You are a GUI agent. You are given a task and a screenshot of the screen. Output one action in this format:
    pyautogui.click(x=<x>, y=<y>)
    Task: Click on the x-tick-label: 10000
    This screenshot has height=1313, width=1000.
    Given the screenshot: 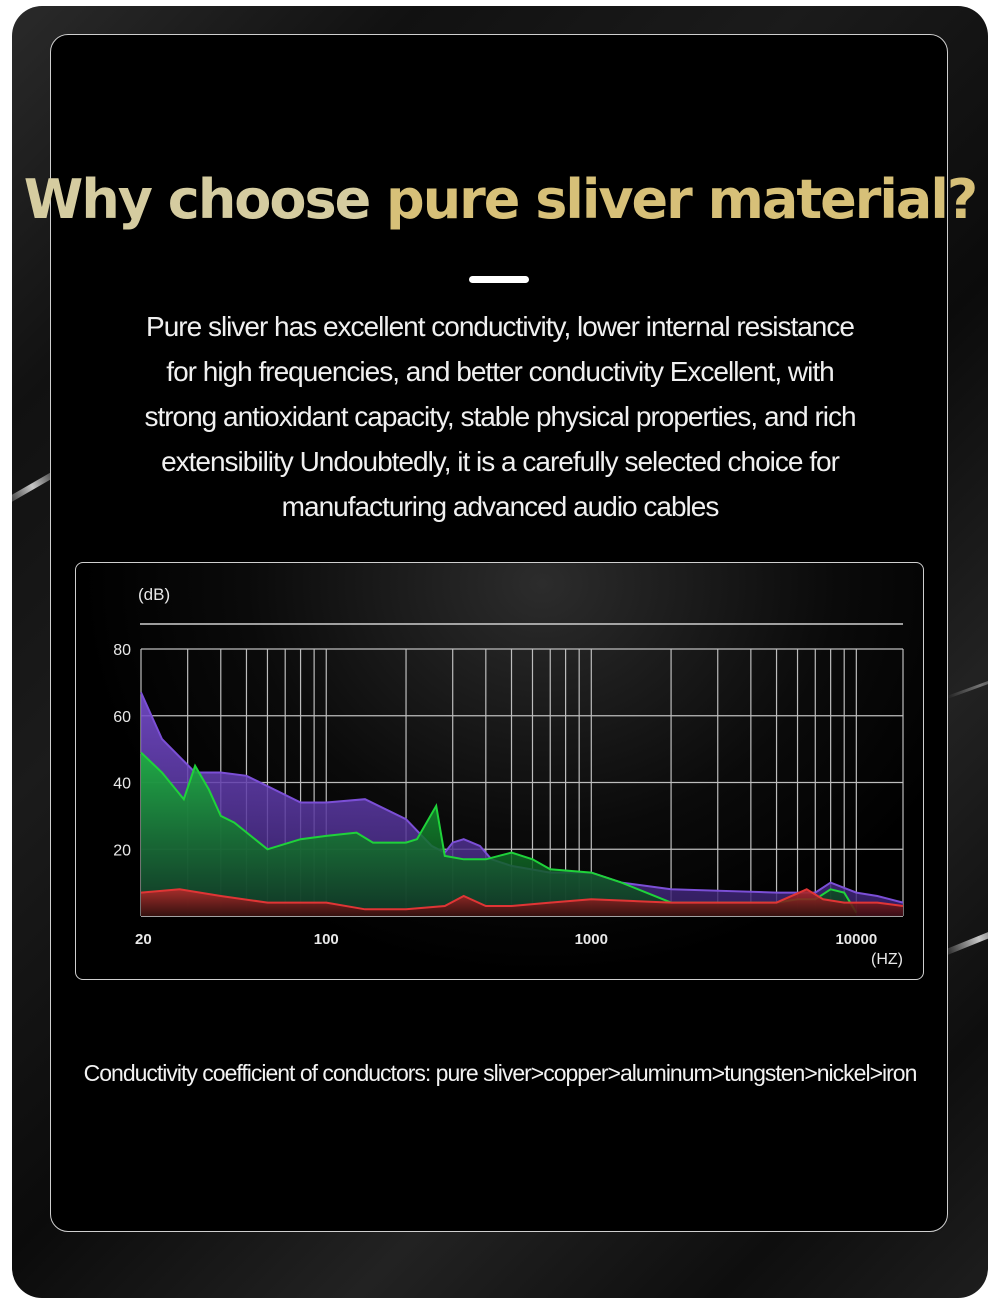 What is the action you would take?
    pyautogui.click(x=856, y=939)
    